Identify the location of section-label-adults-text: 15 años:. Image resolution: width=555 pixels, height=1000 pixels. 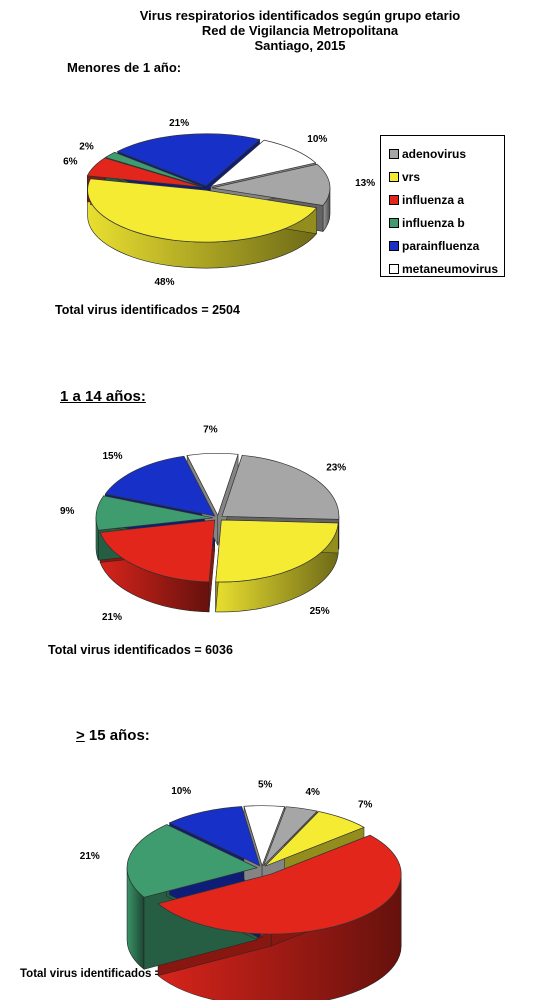
(117, 735).